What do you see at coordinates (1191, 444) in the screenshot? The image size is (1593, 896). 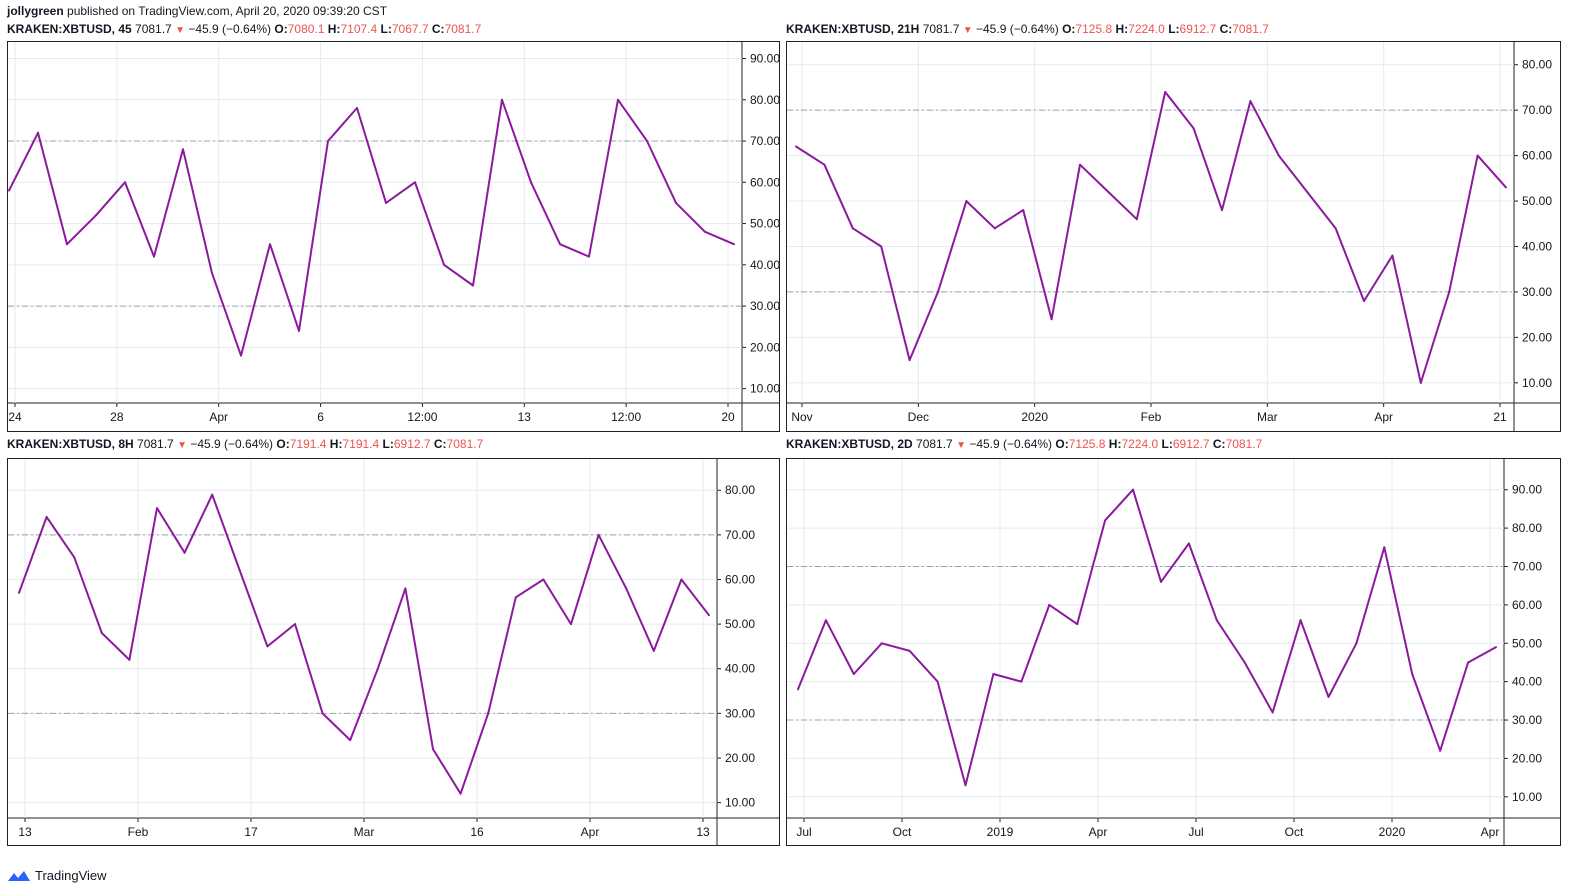 I see `low-value: 6912.7` at bounding box center [1191, 444].